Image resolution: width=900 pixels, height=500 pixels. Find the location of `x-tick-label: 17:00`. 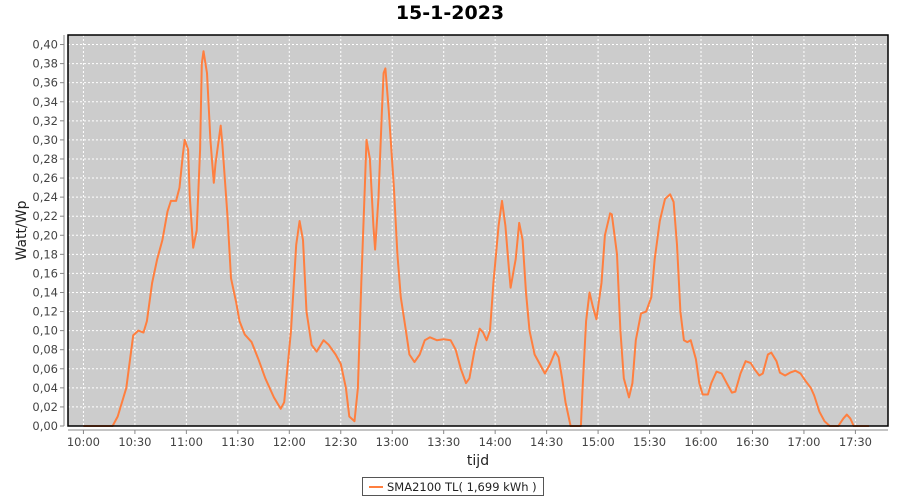

x-tick-label: 17:00 is located at coordinates (803, 442).